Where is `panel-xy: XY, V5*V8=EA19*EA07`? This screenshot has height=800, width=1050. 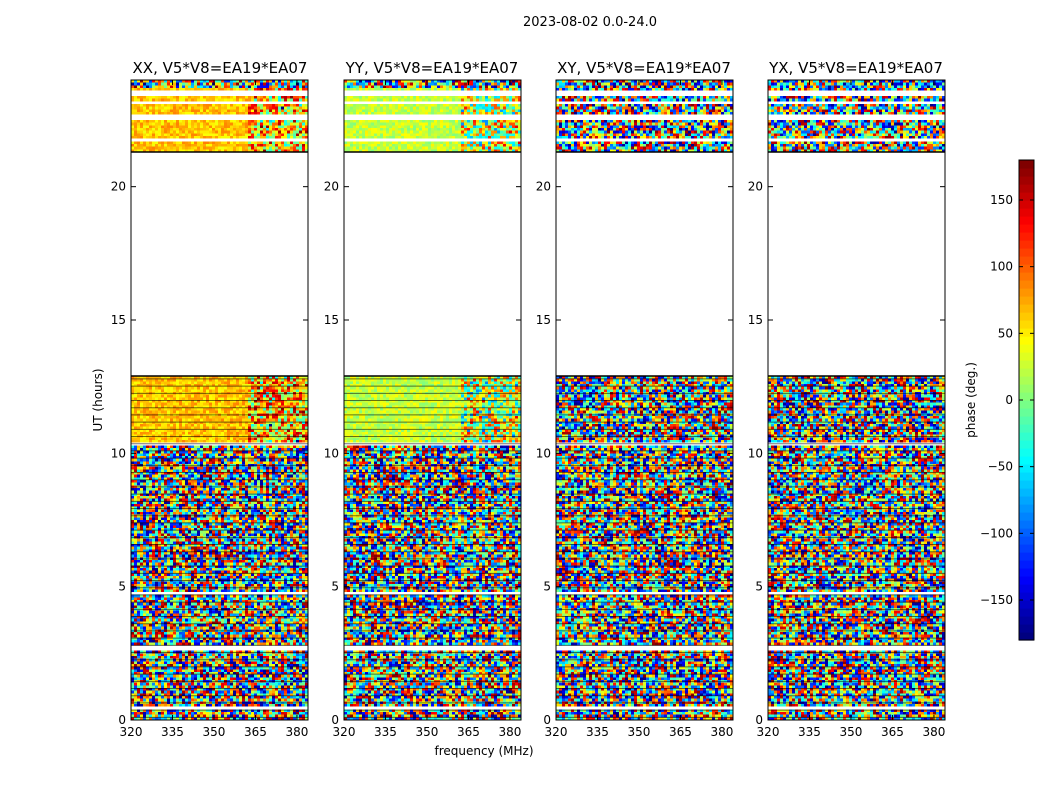
panel-xy: XY, V5*V8=EA19*EA07 is located at coordinates (644, 68).